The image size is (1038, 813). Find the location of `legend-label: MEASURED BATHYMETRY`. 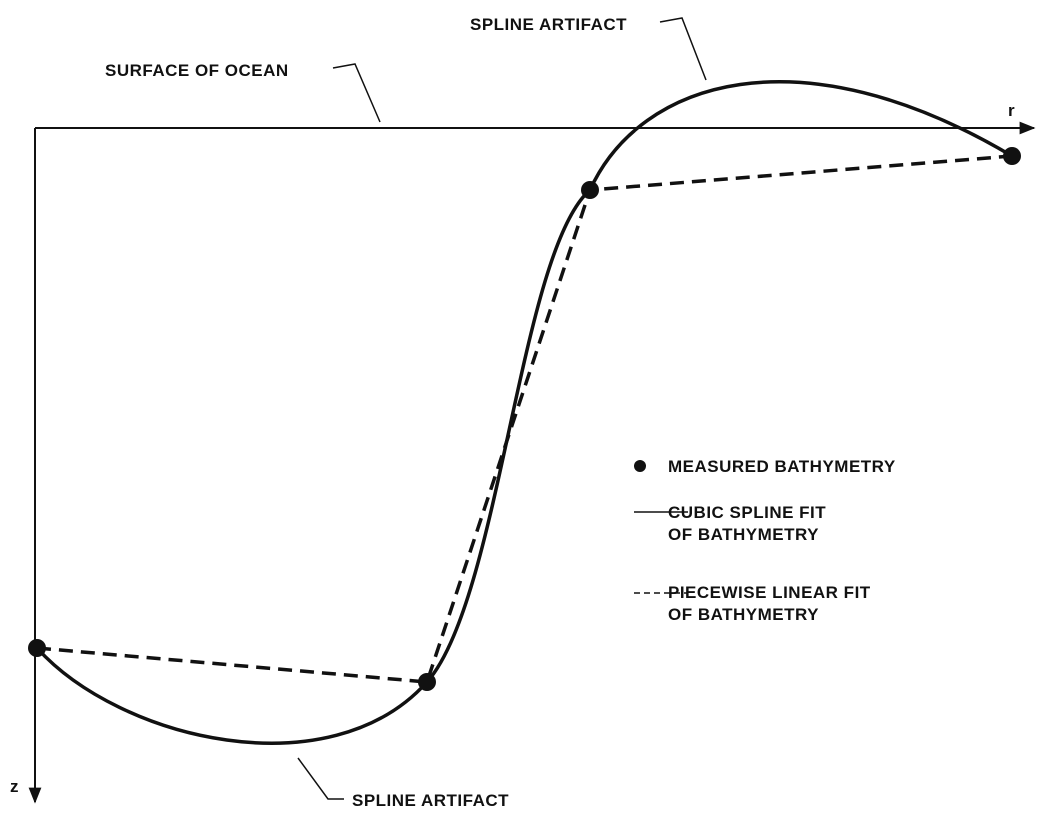

legend-label: MEASURED BATHYMETRY is located at coordinates (782, 466).